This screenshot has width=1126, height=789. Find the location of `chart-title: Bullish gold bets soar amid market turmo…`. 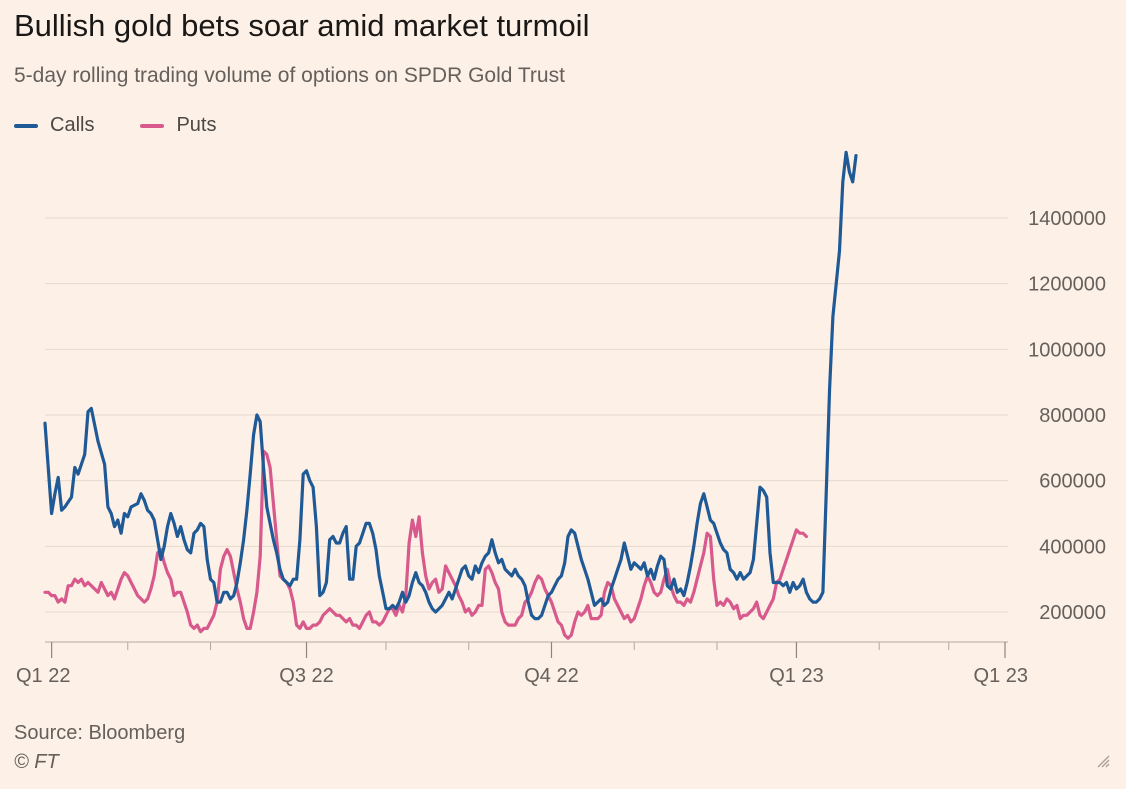

chart-title: Bullish gold bets soar amid market turmo… is located at coordinates (302, 25).